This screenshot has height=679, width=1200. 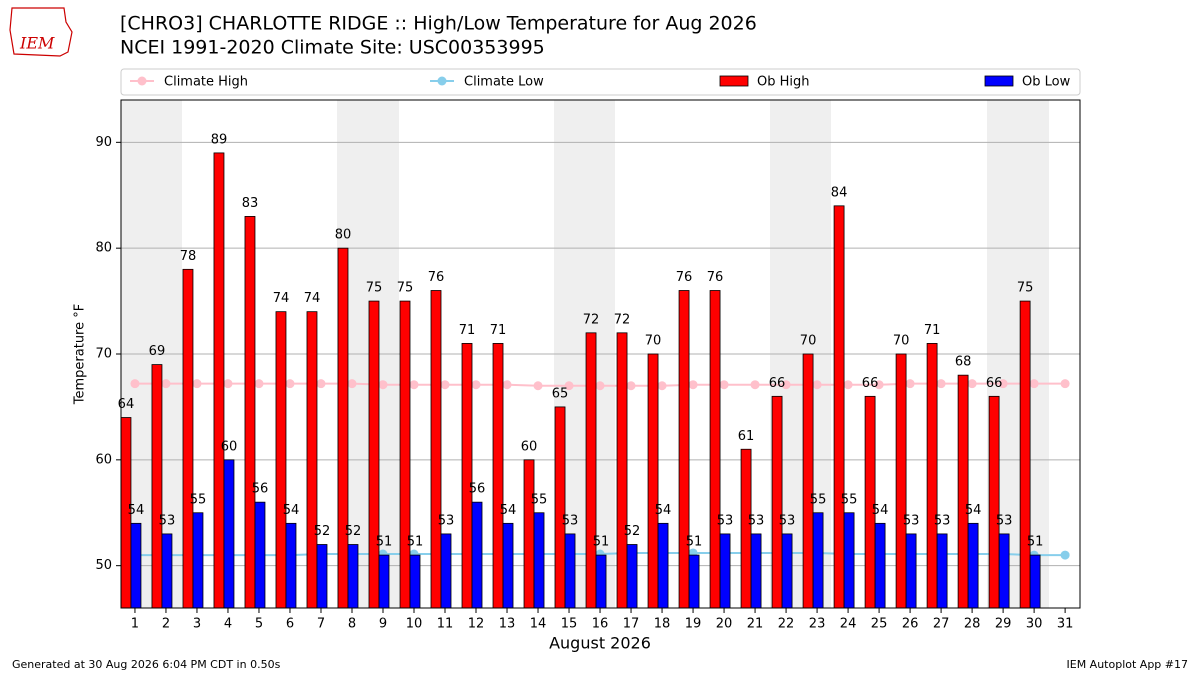 I want to click on data-label: 66, so click(x=870, y=383).